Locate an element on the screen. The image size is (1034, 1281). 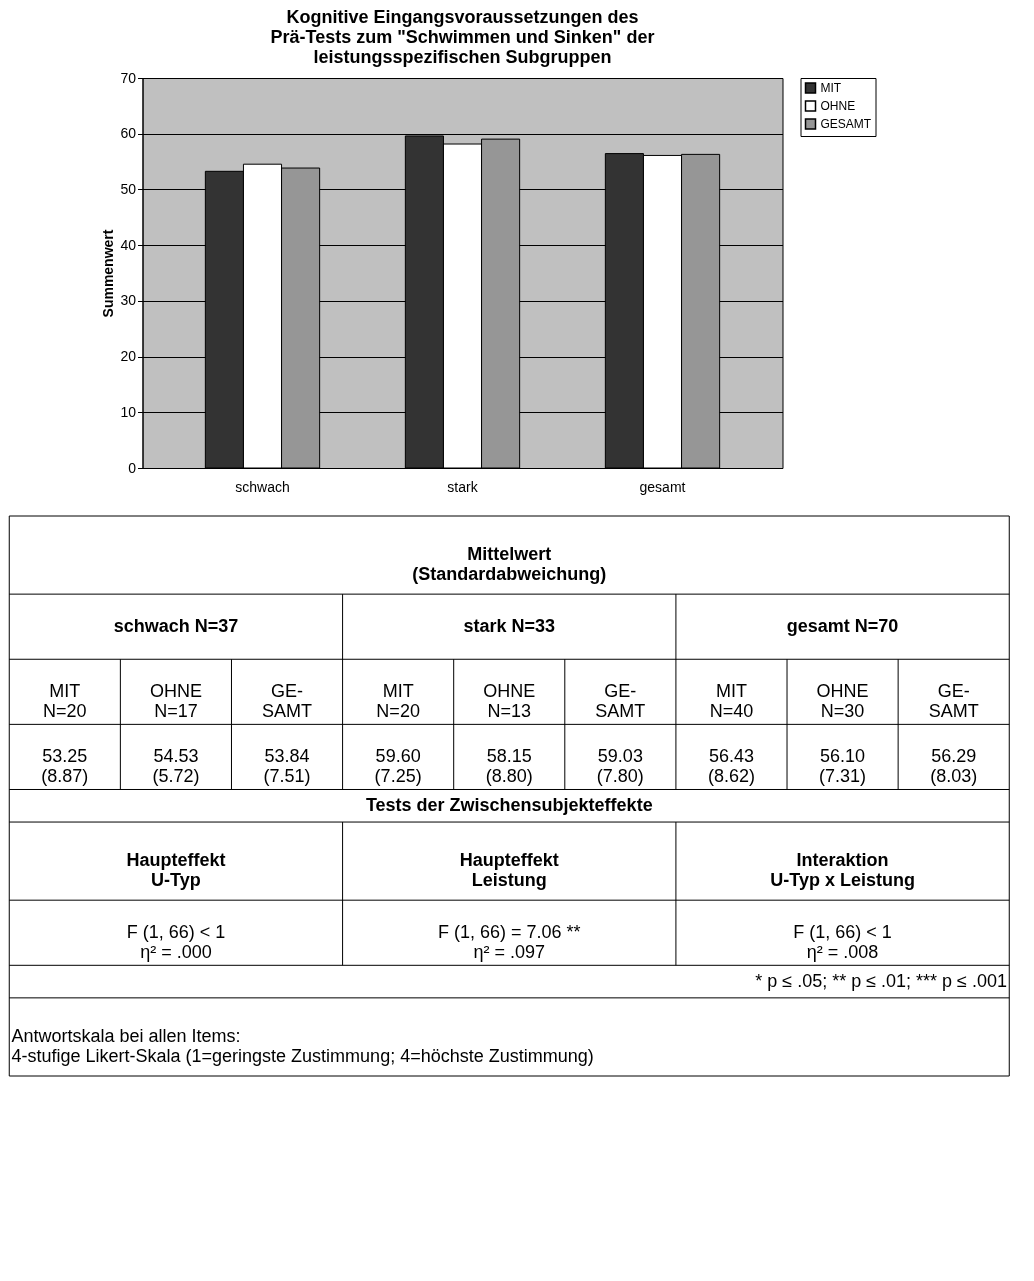
legend-label: MIT is located at coordinates (831, 88).